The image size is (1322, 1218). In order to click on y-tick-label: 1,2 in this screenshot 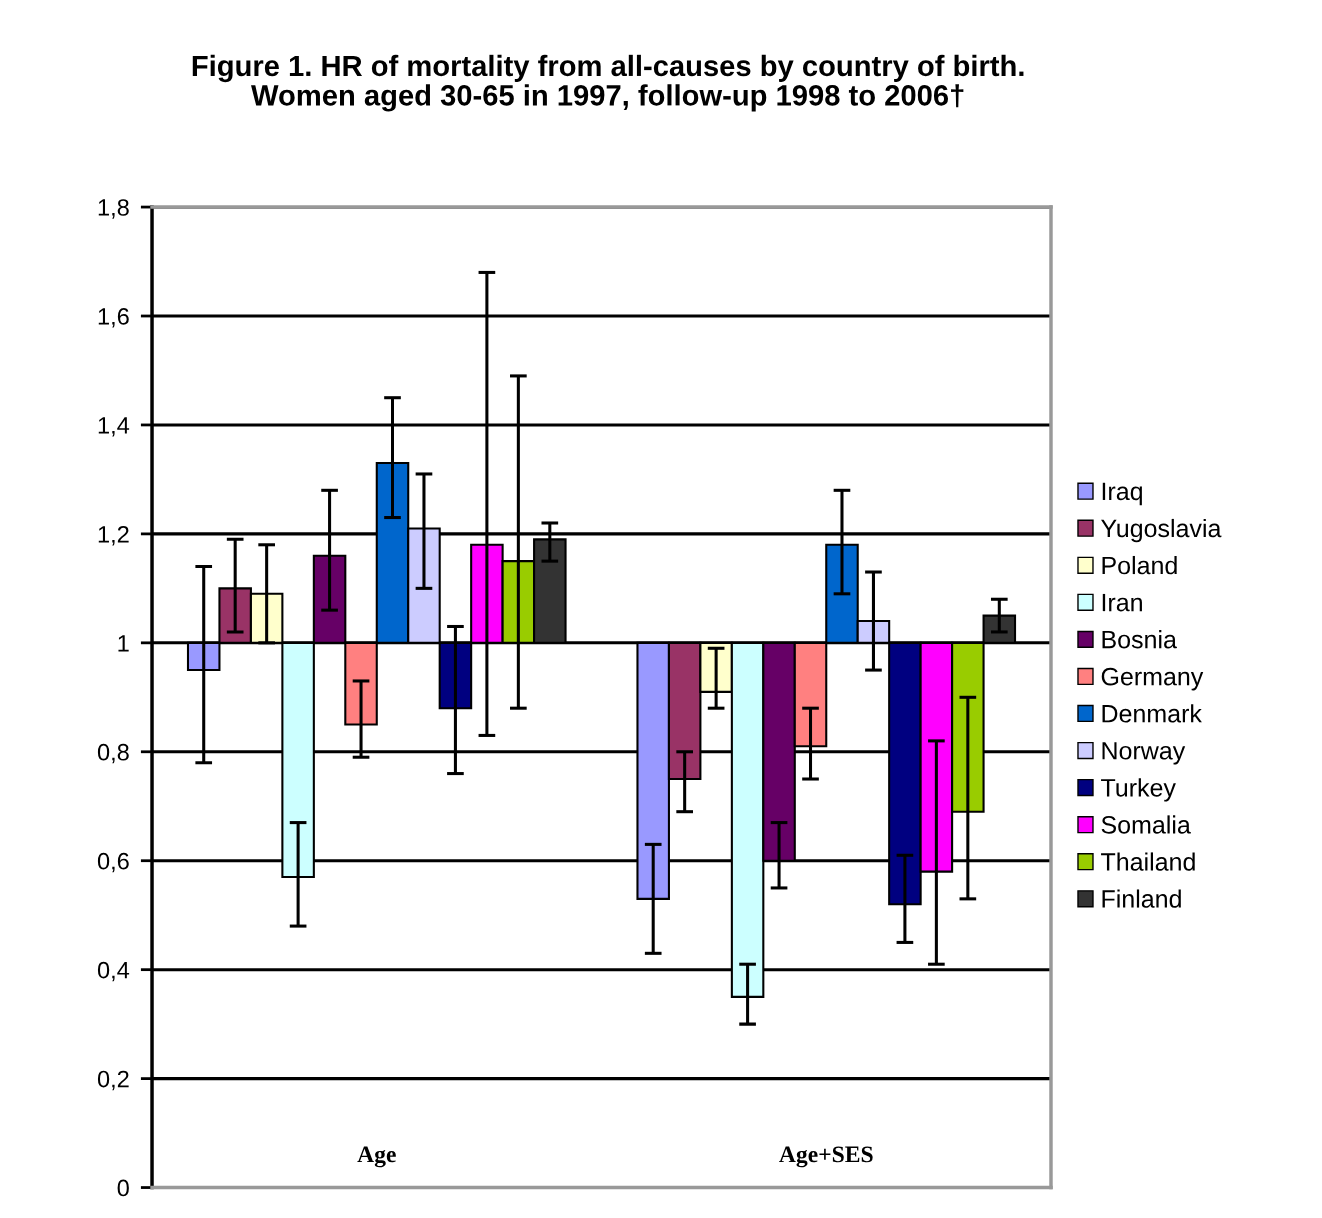, I will do `click(113, 535)`.